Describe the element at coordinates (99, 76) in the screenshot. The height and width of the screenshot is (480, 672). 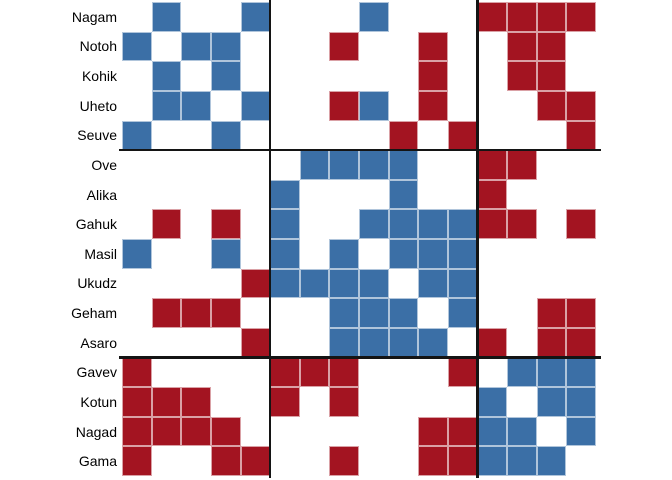
I see `row-label-kohik: Kohik` at that location.